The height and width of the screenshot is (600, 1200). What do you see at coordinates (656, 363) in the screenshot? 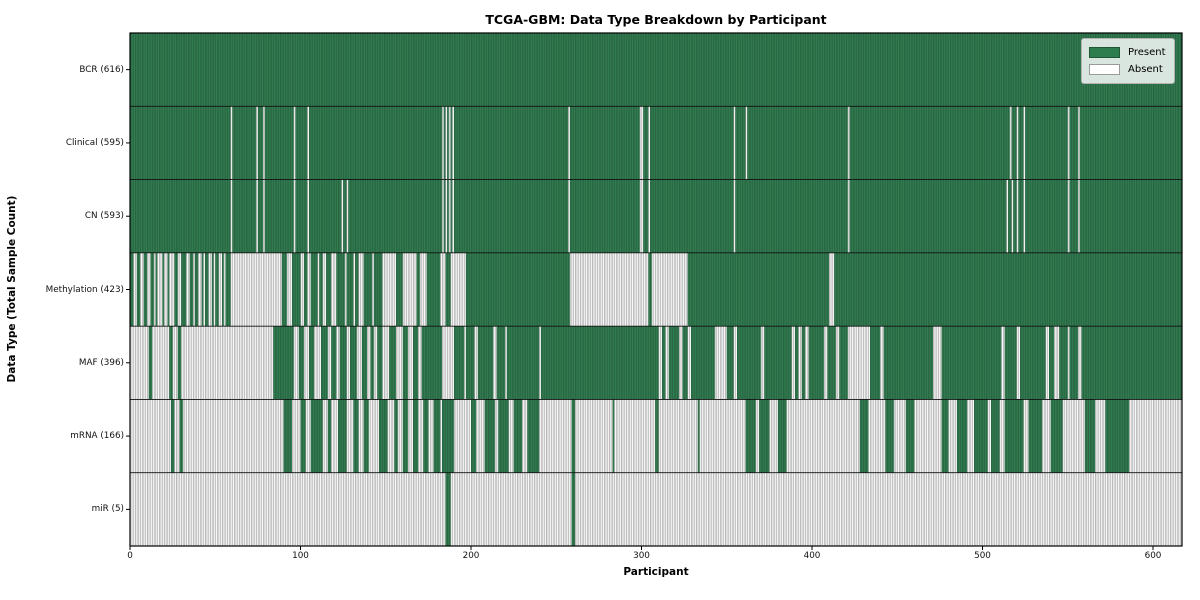
I see `heatmap-row-maf` at bounding box center [656, 363].